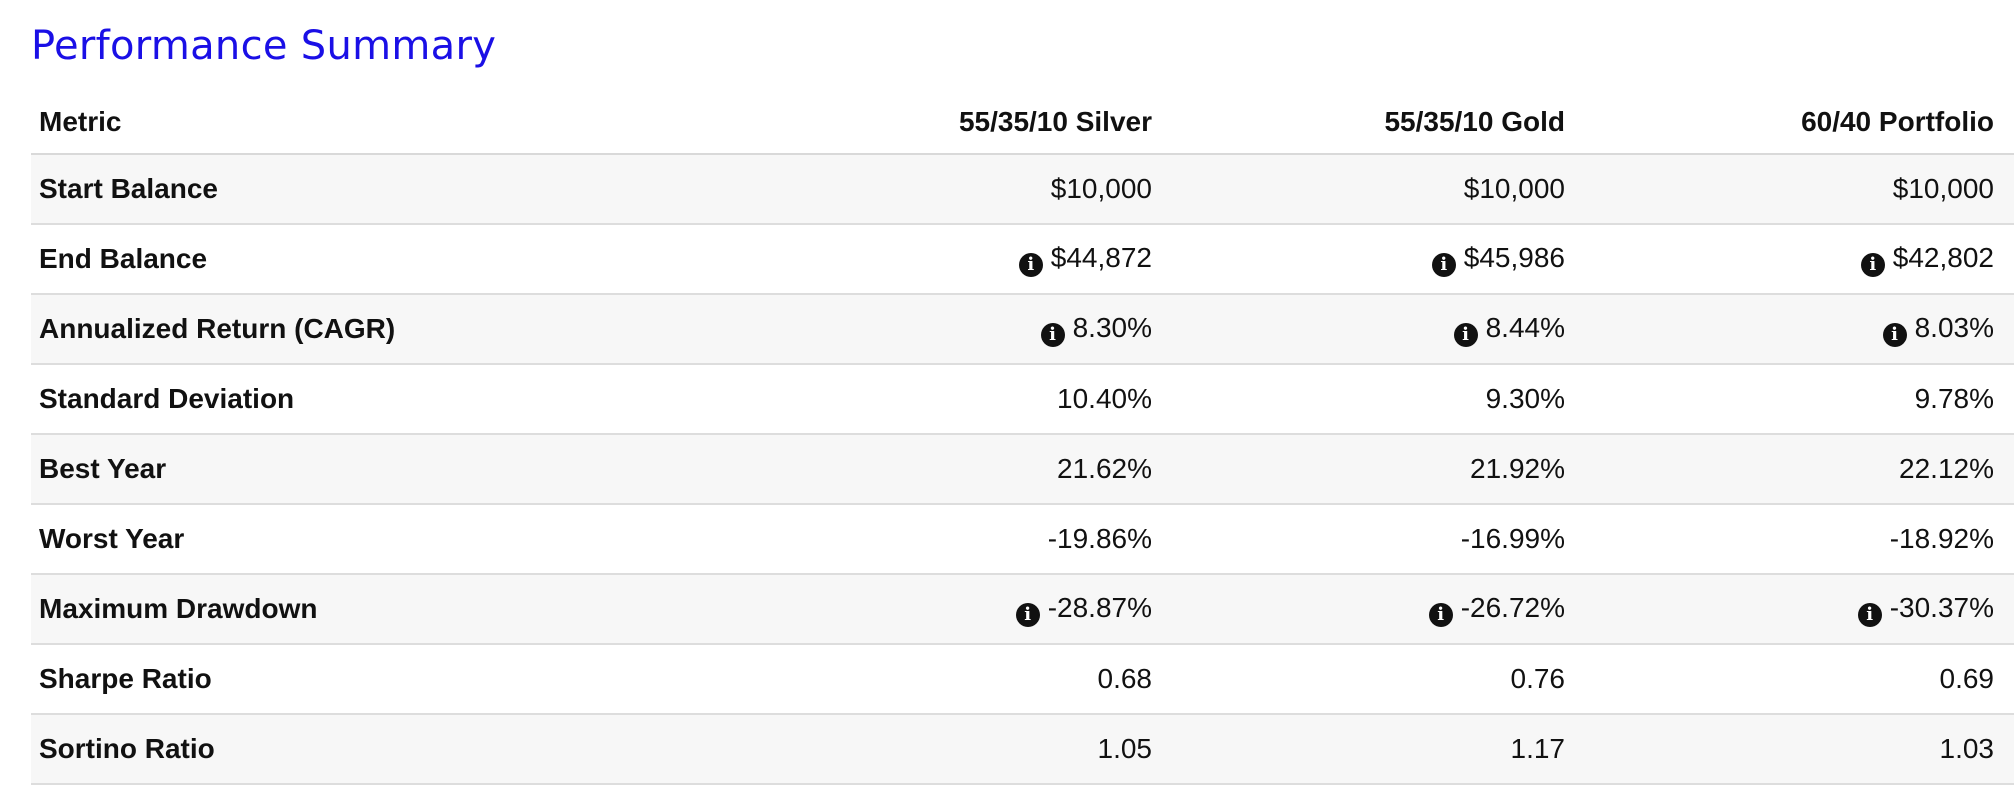 Image resolution: width=2014 pixels, height=812 pixels. What do you see at coordinates (1512, 607) in the screenshot?
I see `value-text: -26.72%` at bounding box center [1512, 607].